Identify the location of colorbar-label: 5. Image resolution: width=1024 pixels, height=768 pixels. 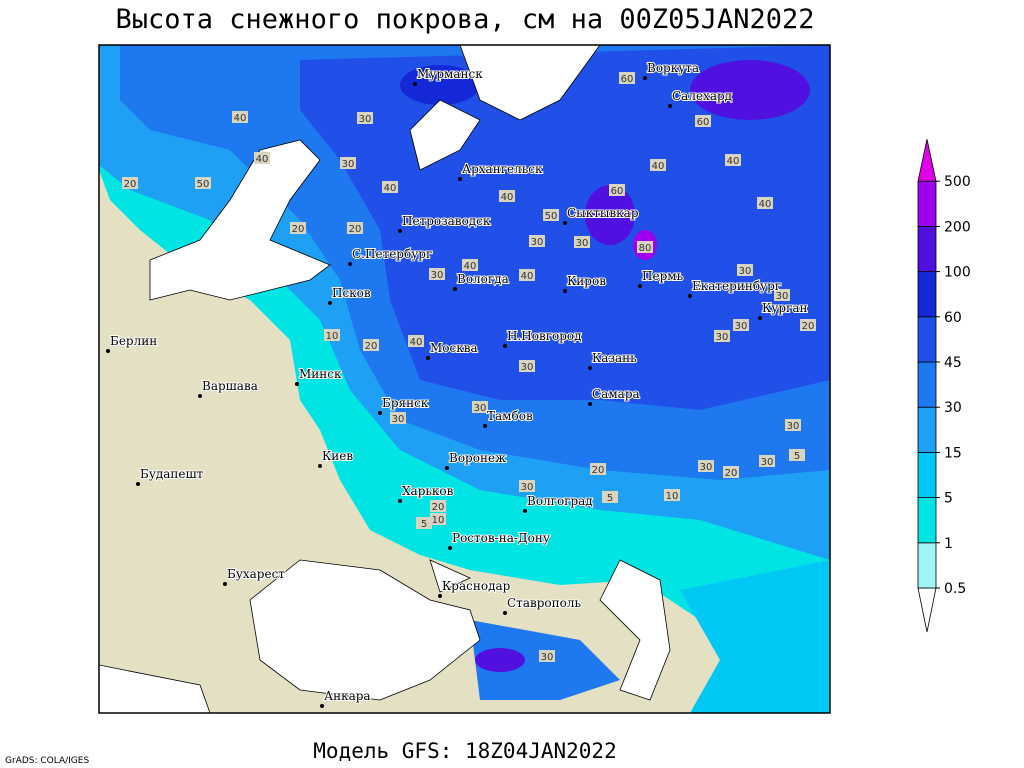
(948, 499).